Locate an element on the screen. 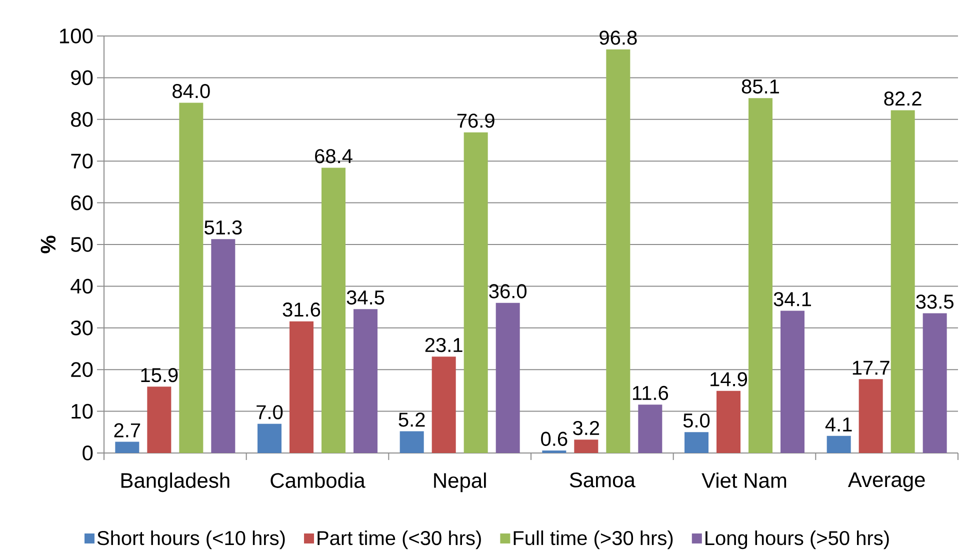  data-label: 11.6 is located at coordinates (650, 393).